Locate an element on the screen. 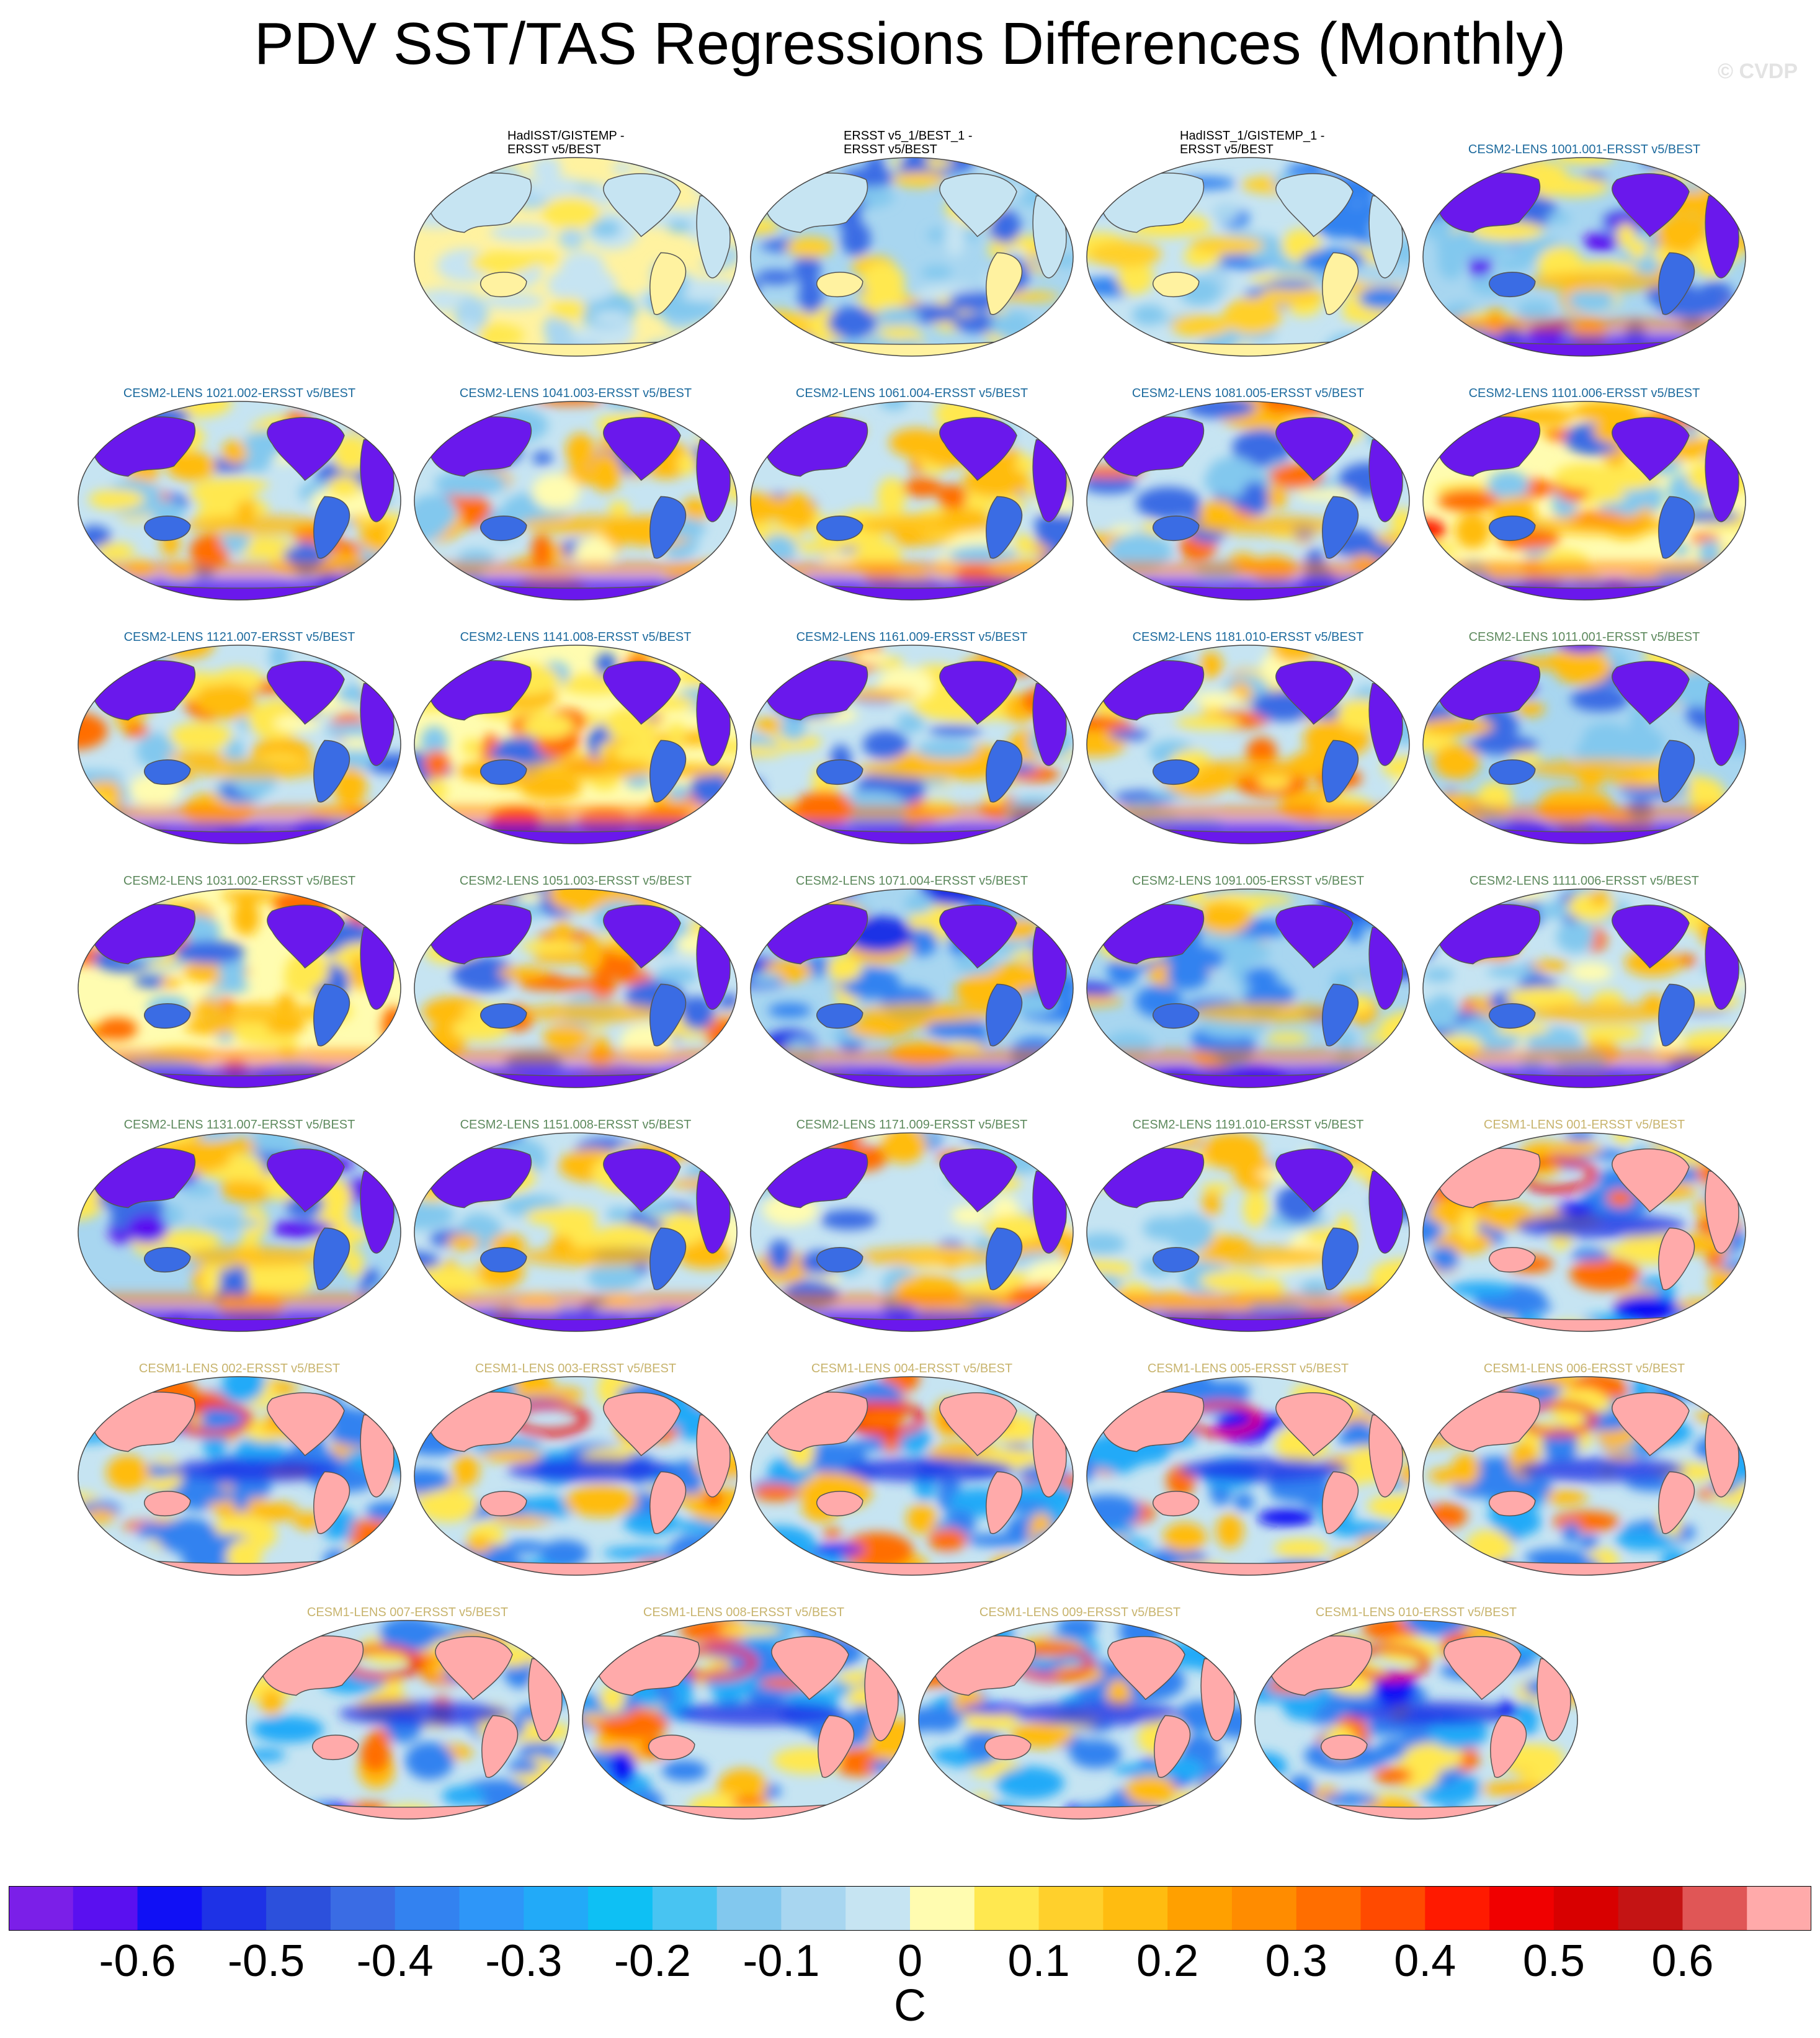  panel-title: CESM2-LENS 1001.001-ERSST v5/BEST is located at coordinates (1584, 149).